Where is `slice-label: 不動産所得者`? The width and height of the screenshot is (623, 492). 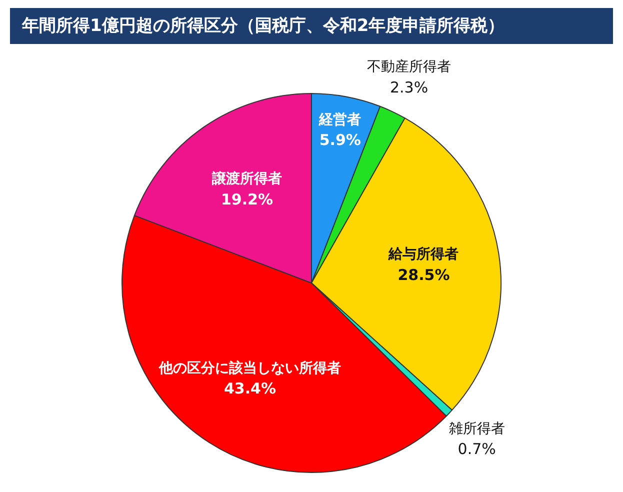 slice-label: 不動産所得者 is located at coordinates (409, 67).